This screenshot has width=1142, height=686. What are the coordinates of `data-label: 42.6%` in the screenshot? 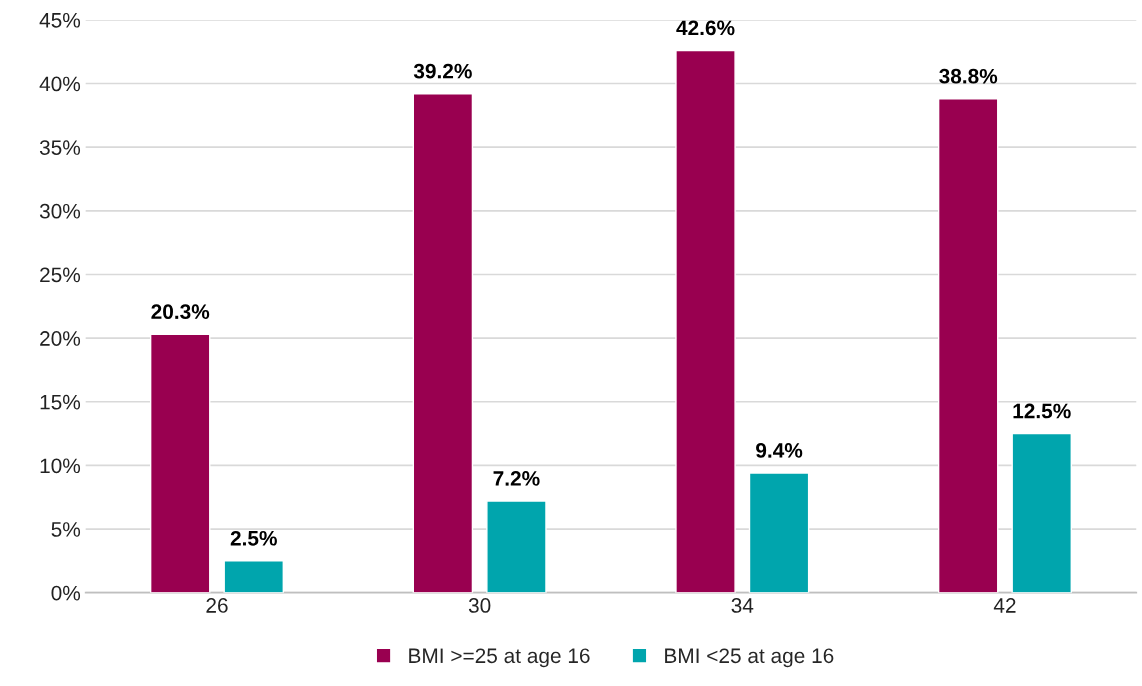 It's located at (705, 28).